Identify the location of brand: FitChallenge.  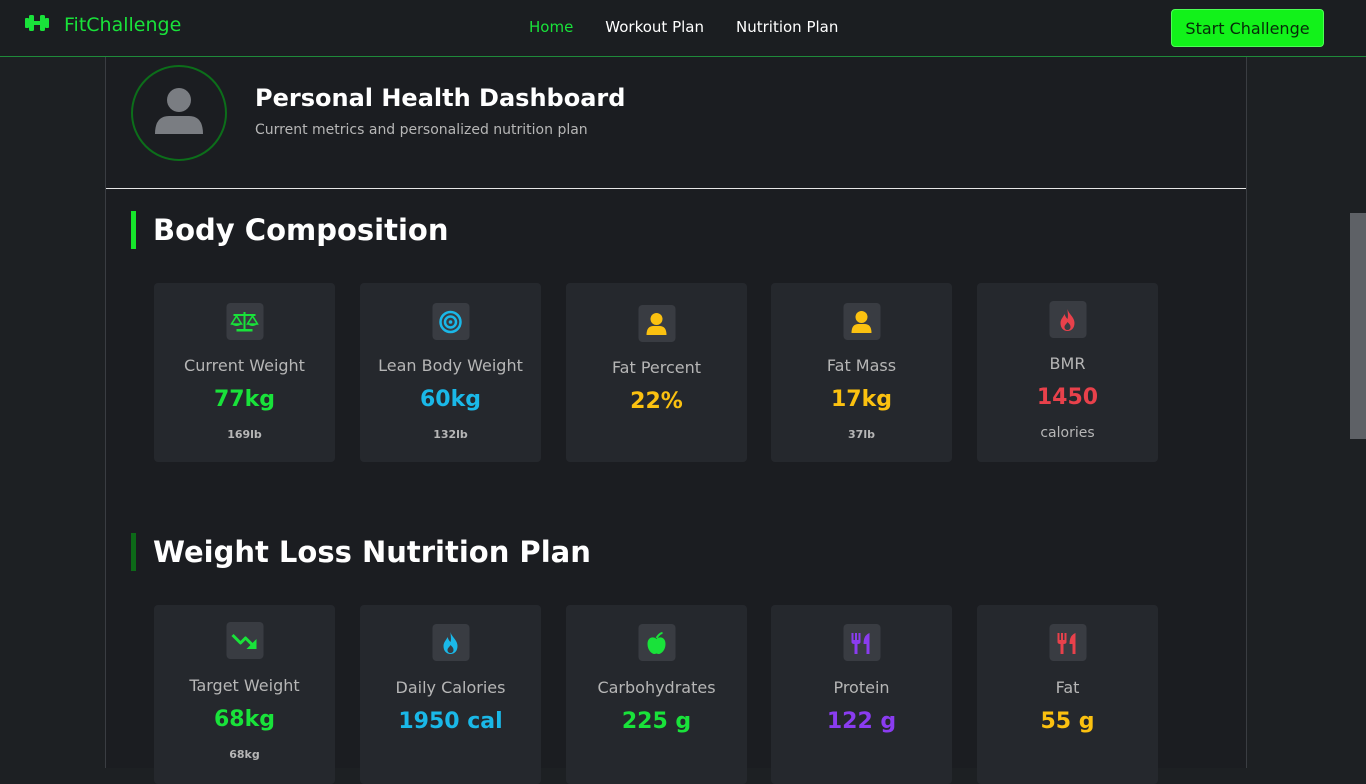
(102, 25).